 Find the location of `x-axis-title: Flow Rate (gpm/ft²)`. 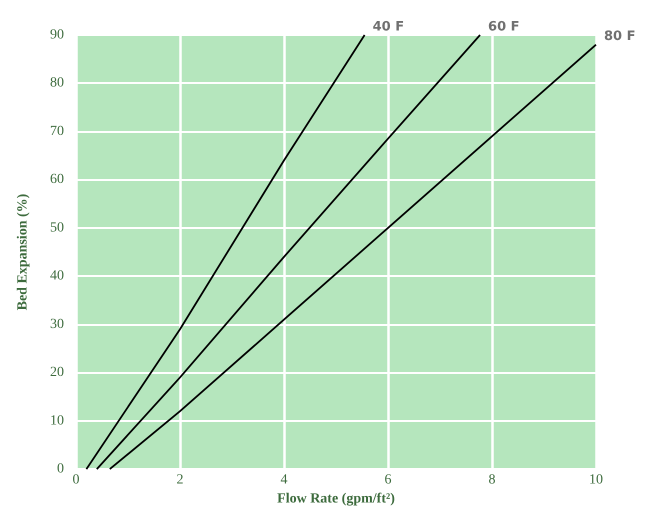

x-axis-title: Flow Rate (gpm/ft²) is located at coordinates (336, 499).